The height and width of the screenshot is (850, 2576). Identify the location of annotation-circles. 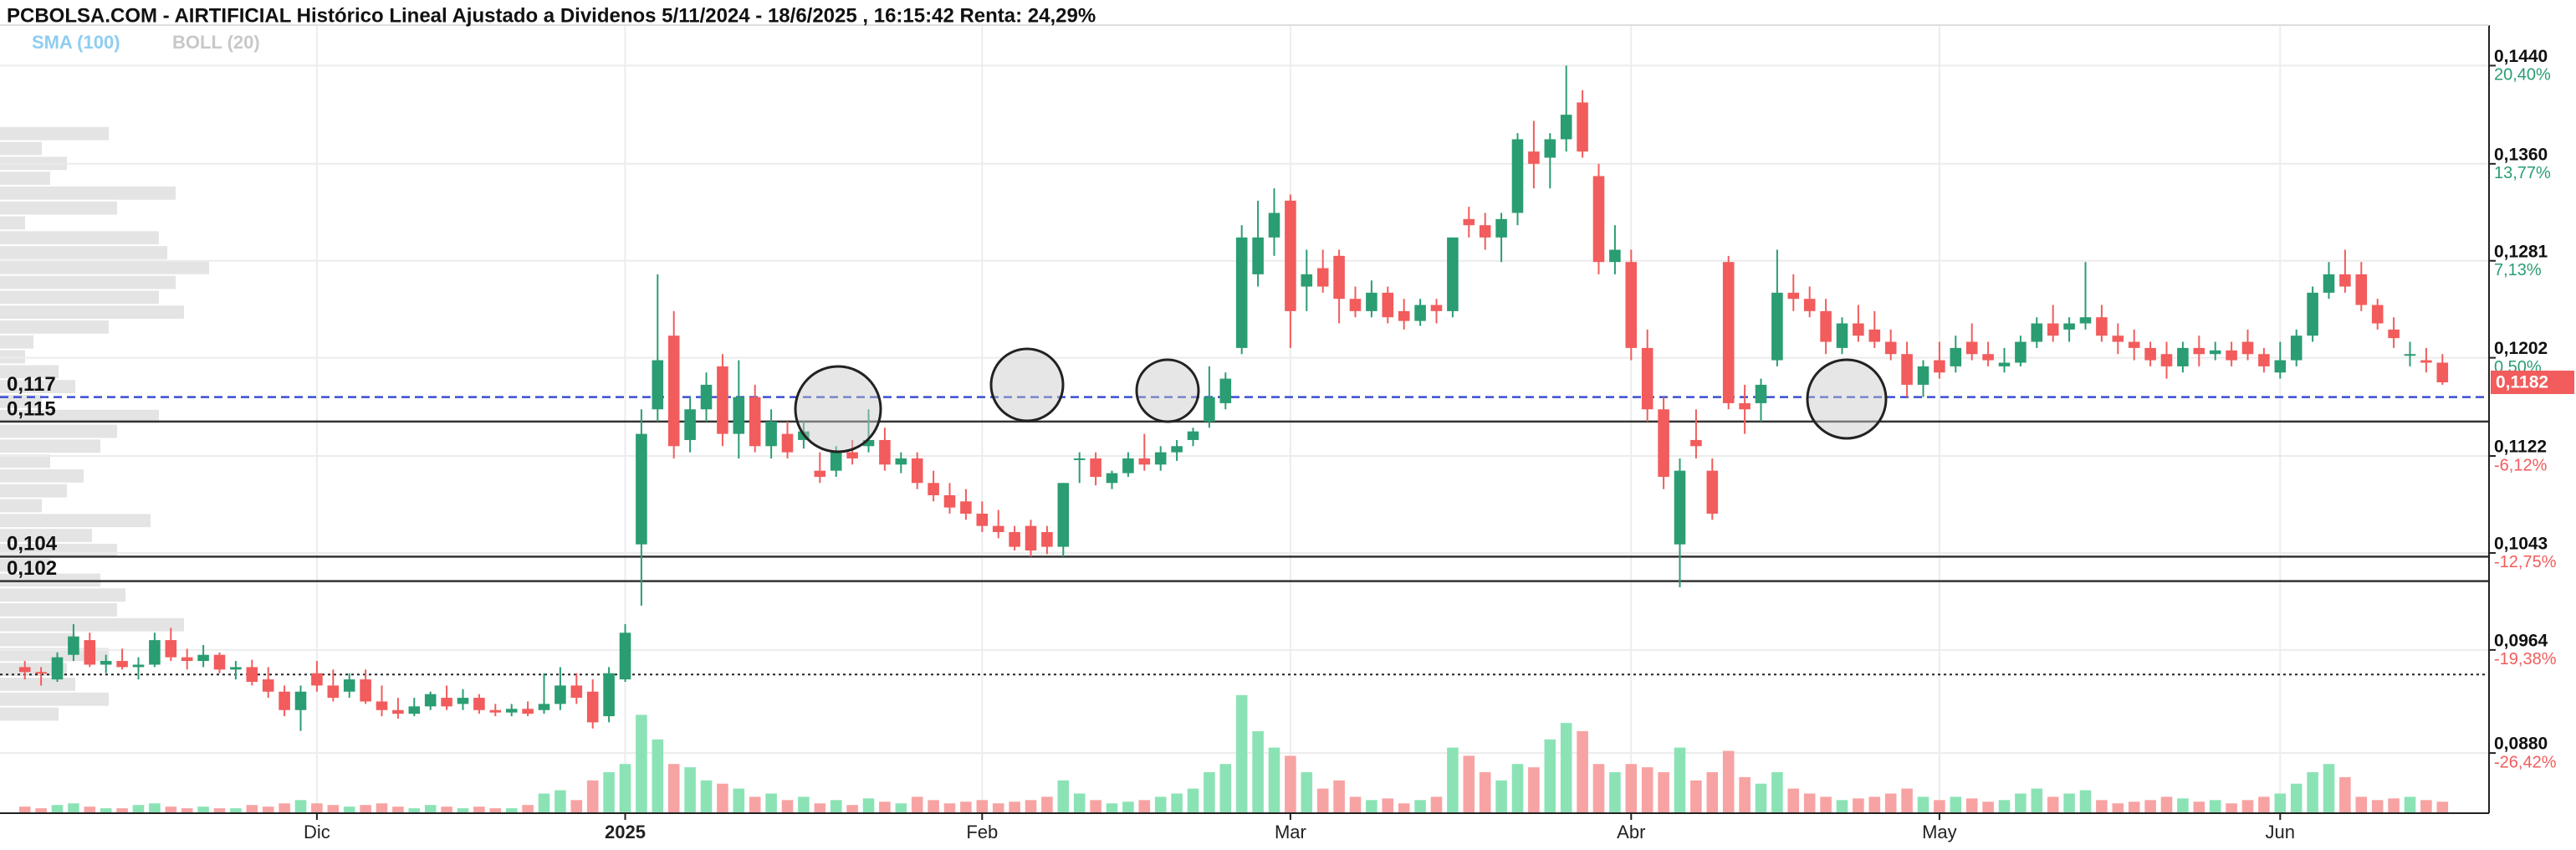
(1341, 400).